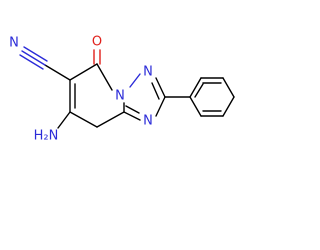 Image resolution: width=320 pixels, height=250 pixels. What do you see at coordinates (46, 136) in the screenshot?
I see `atom-label: H₂N` at bounding box center [46, 136].